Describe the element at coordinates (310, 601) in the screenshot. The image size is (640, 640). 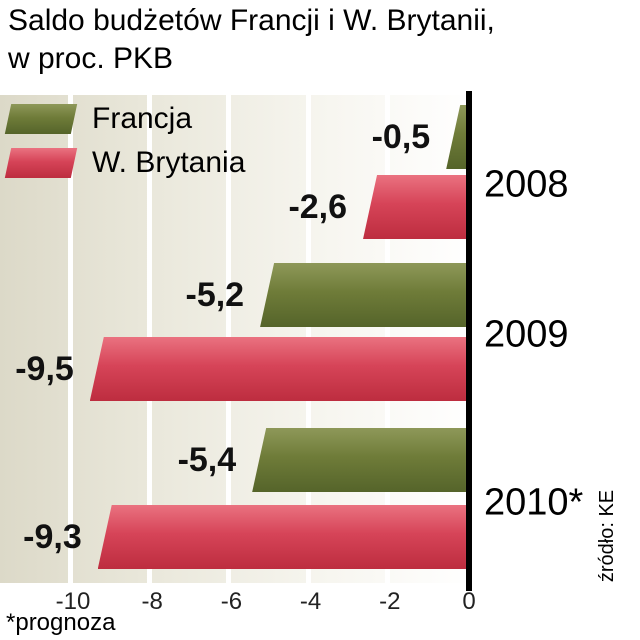
I see `x-tick-label--4: -4` at that location.